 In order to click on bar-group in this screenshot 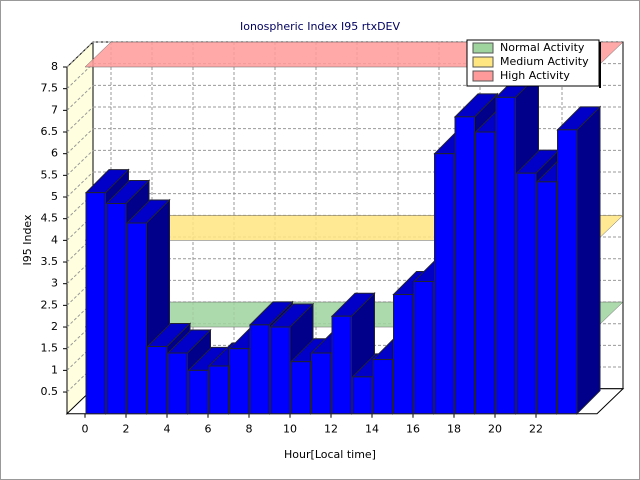, I will do `click(579, 260)`.